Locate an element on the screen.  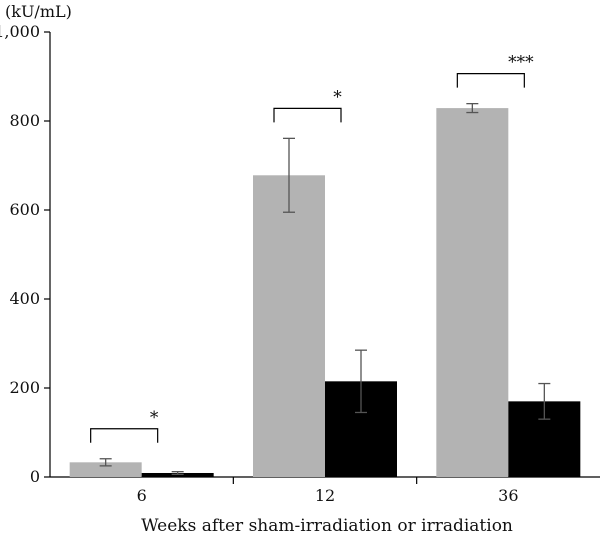
x-tick-label: 6 is located at coordinates (142, 495).